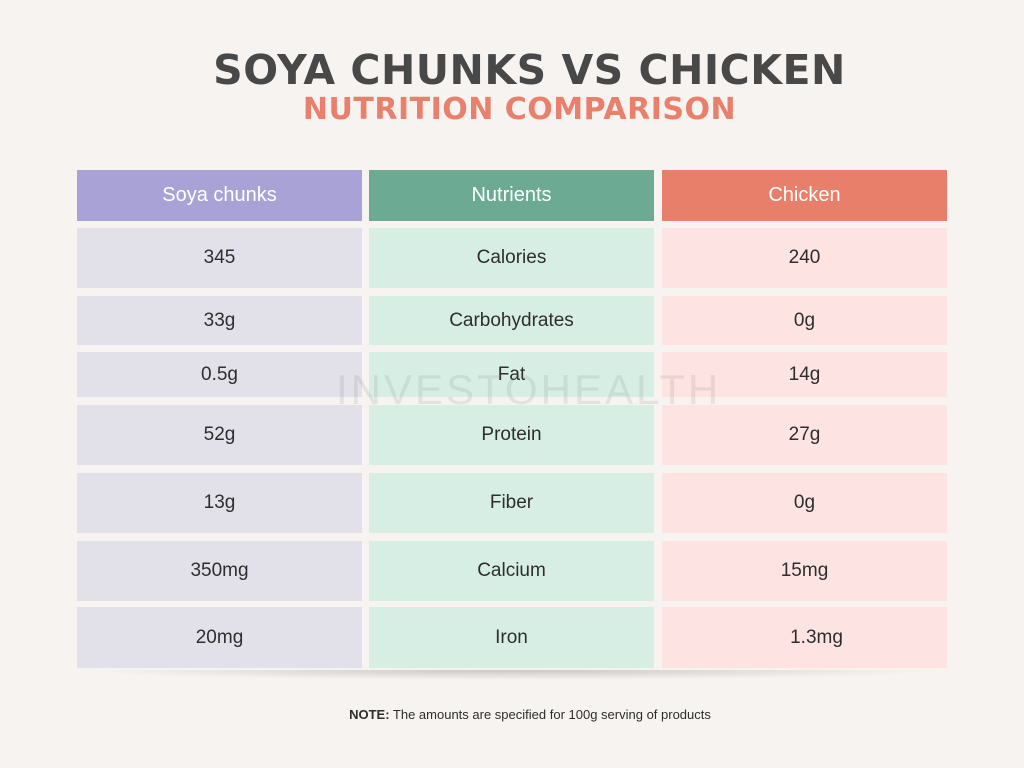  I want to click on soya-fiber-cell: 13g, so click(219, 503).